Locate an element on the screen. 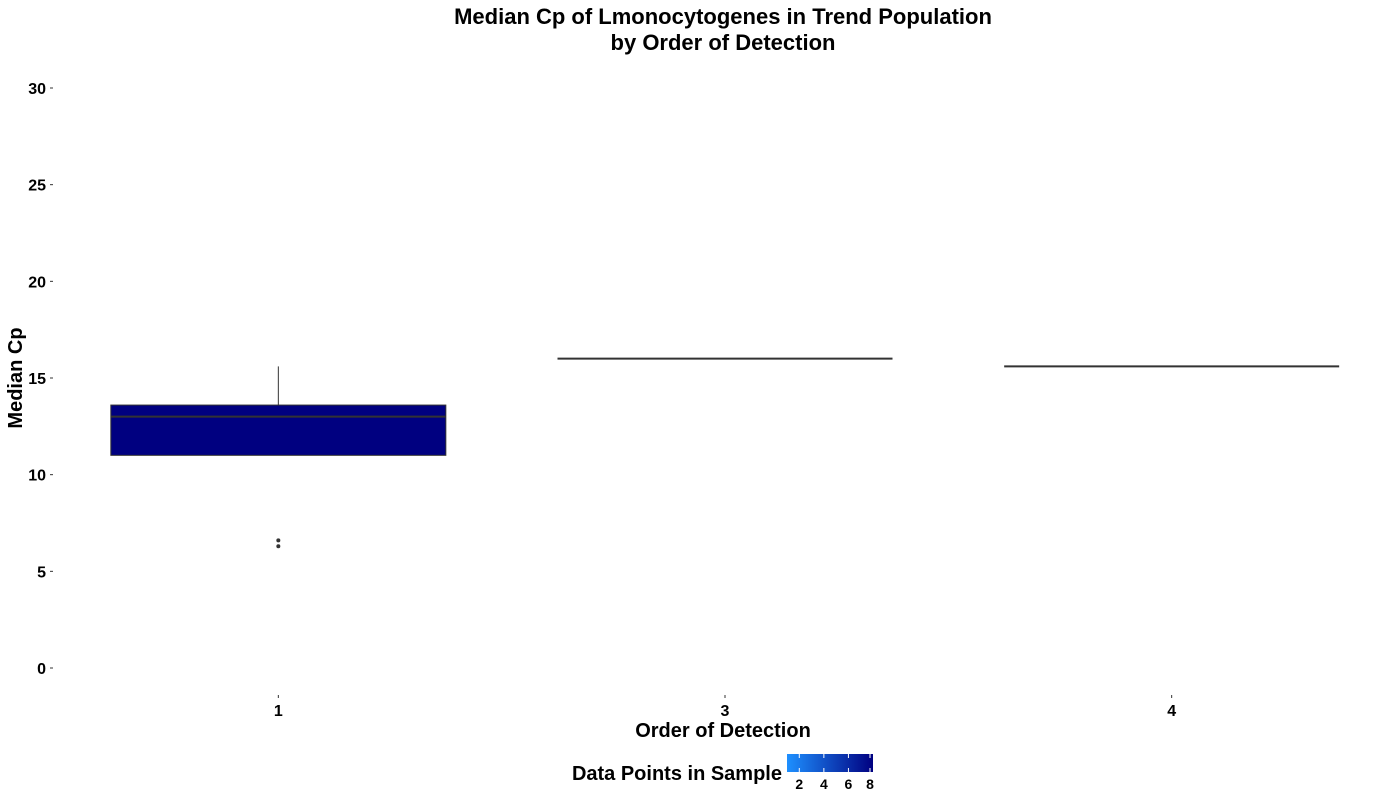 The height and width of the screenshot is (800, 1400). chart-title-line-2: by Order of Detection is located at coordinates (723, 42).